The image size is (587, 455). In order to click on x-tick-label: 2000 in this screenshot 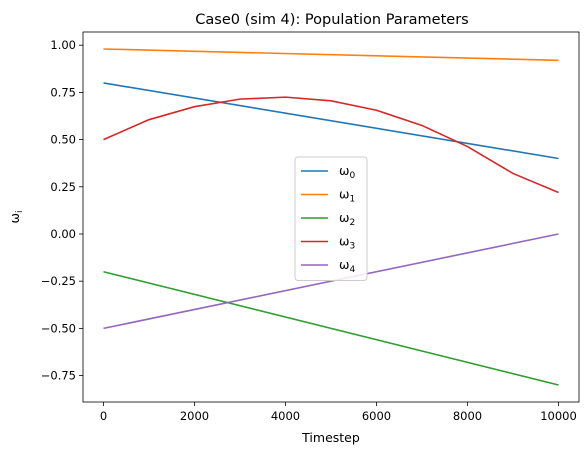, I will do `click(194, 416)`.